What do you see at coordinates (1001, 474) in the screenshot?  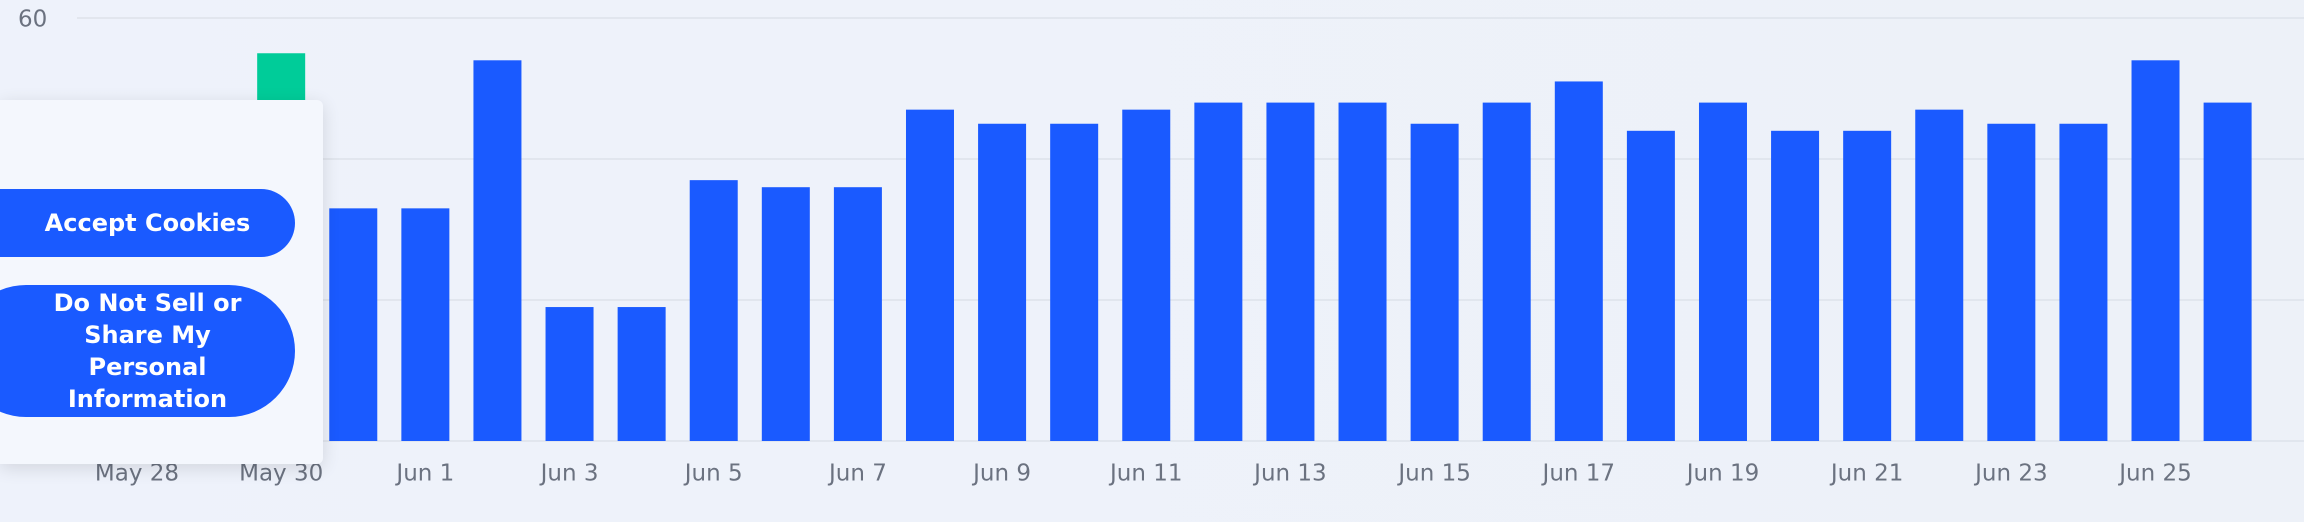 I see `x-tick-label: Jun 9` at bounding box center [1001, 474].